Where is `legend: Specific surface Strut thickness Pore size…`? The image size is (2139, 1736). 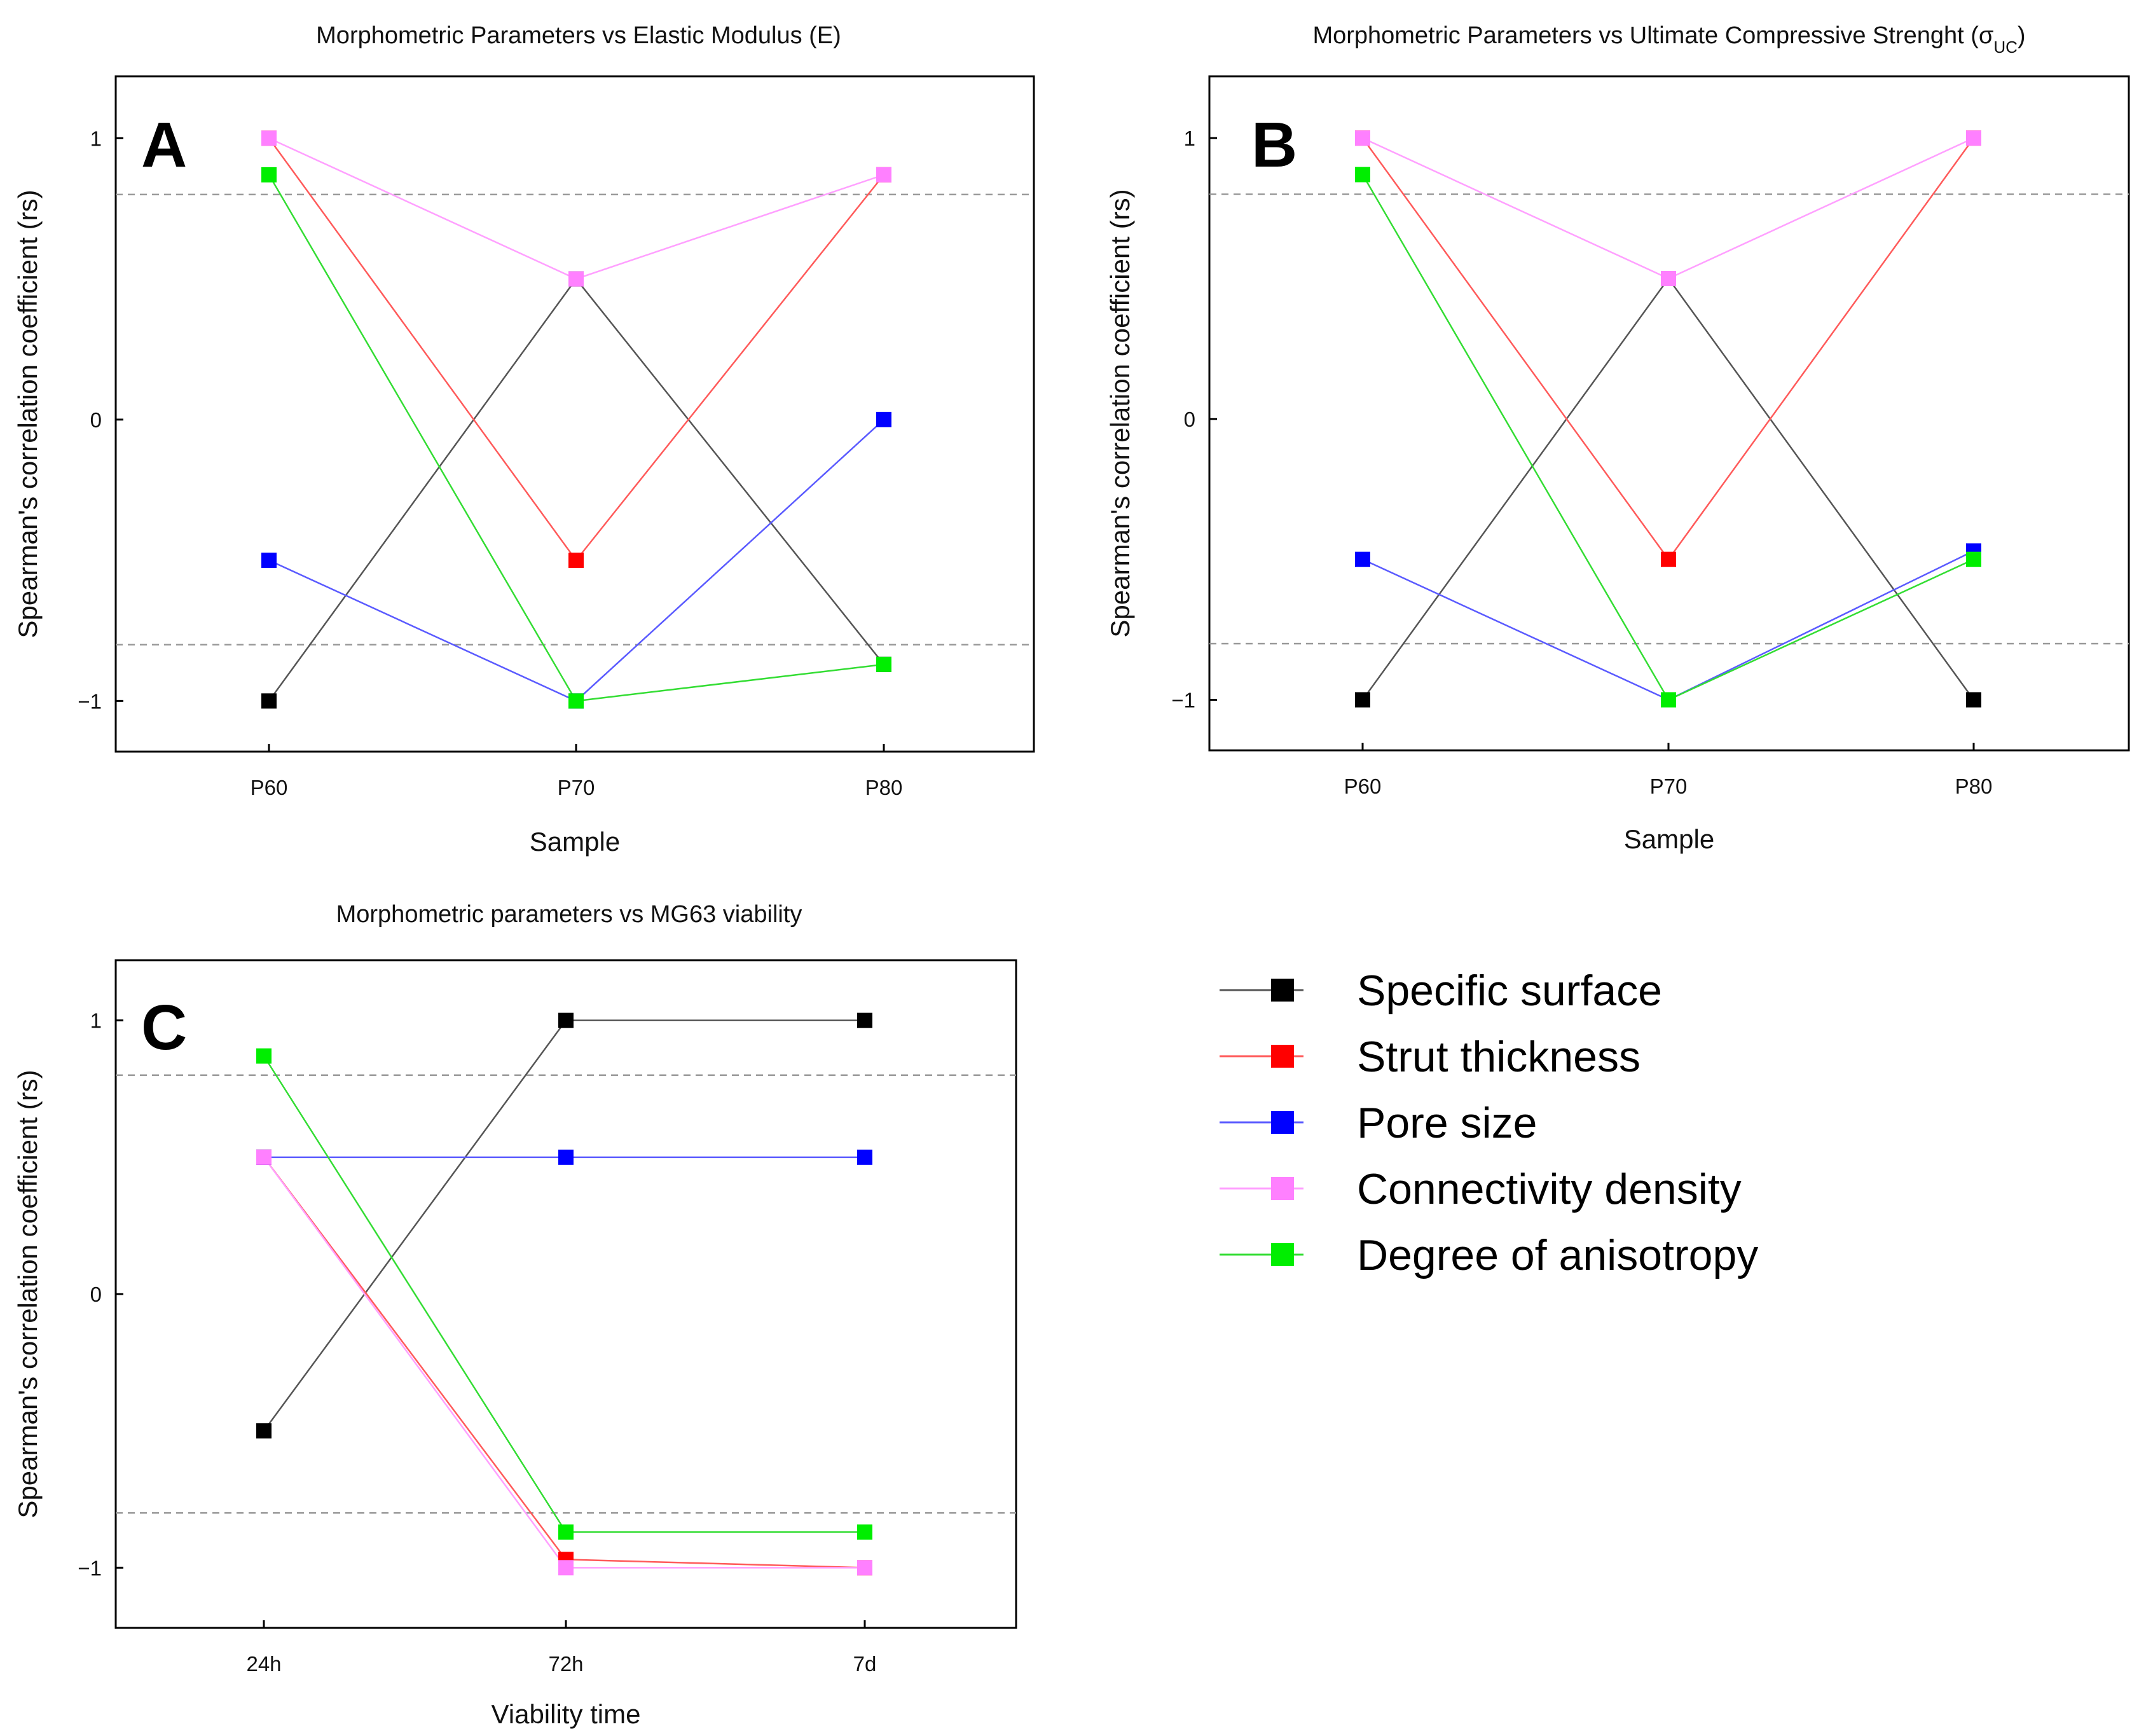
legend: Specific surface Strut thickness Pore size… is located at coordinates (1489, 1123).